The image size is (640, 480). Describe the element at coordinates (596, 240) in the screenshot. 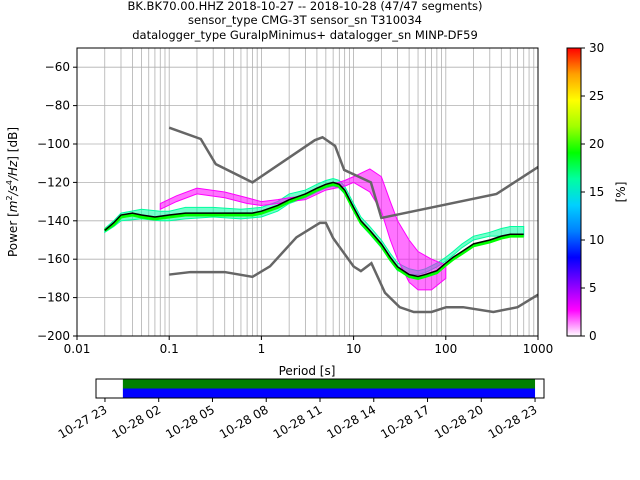

I see `colorbar-tick-label: 10` at that location.